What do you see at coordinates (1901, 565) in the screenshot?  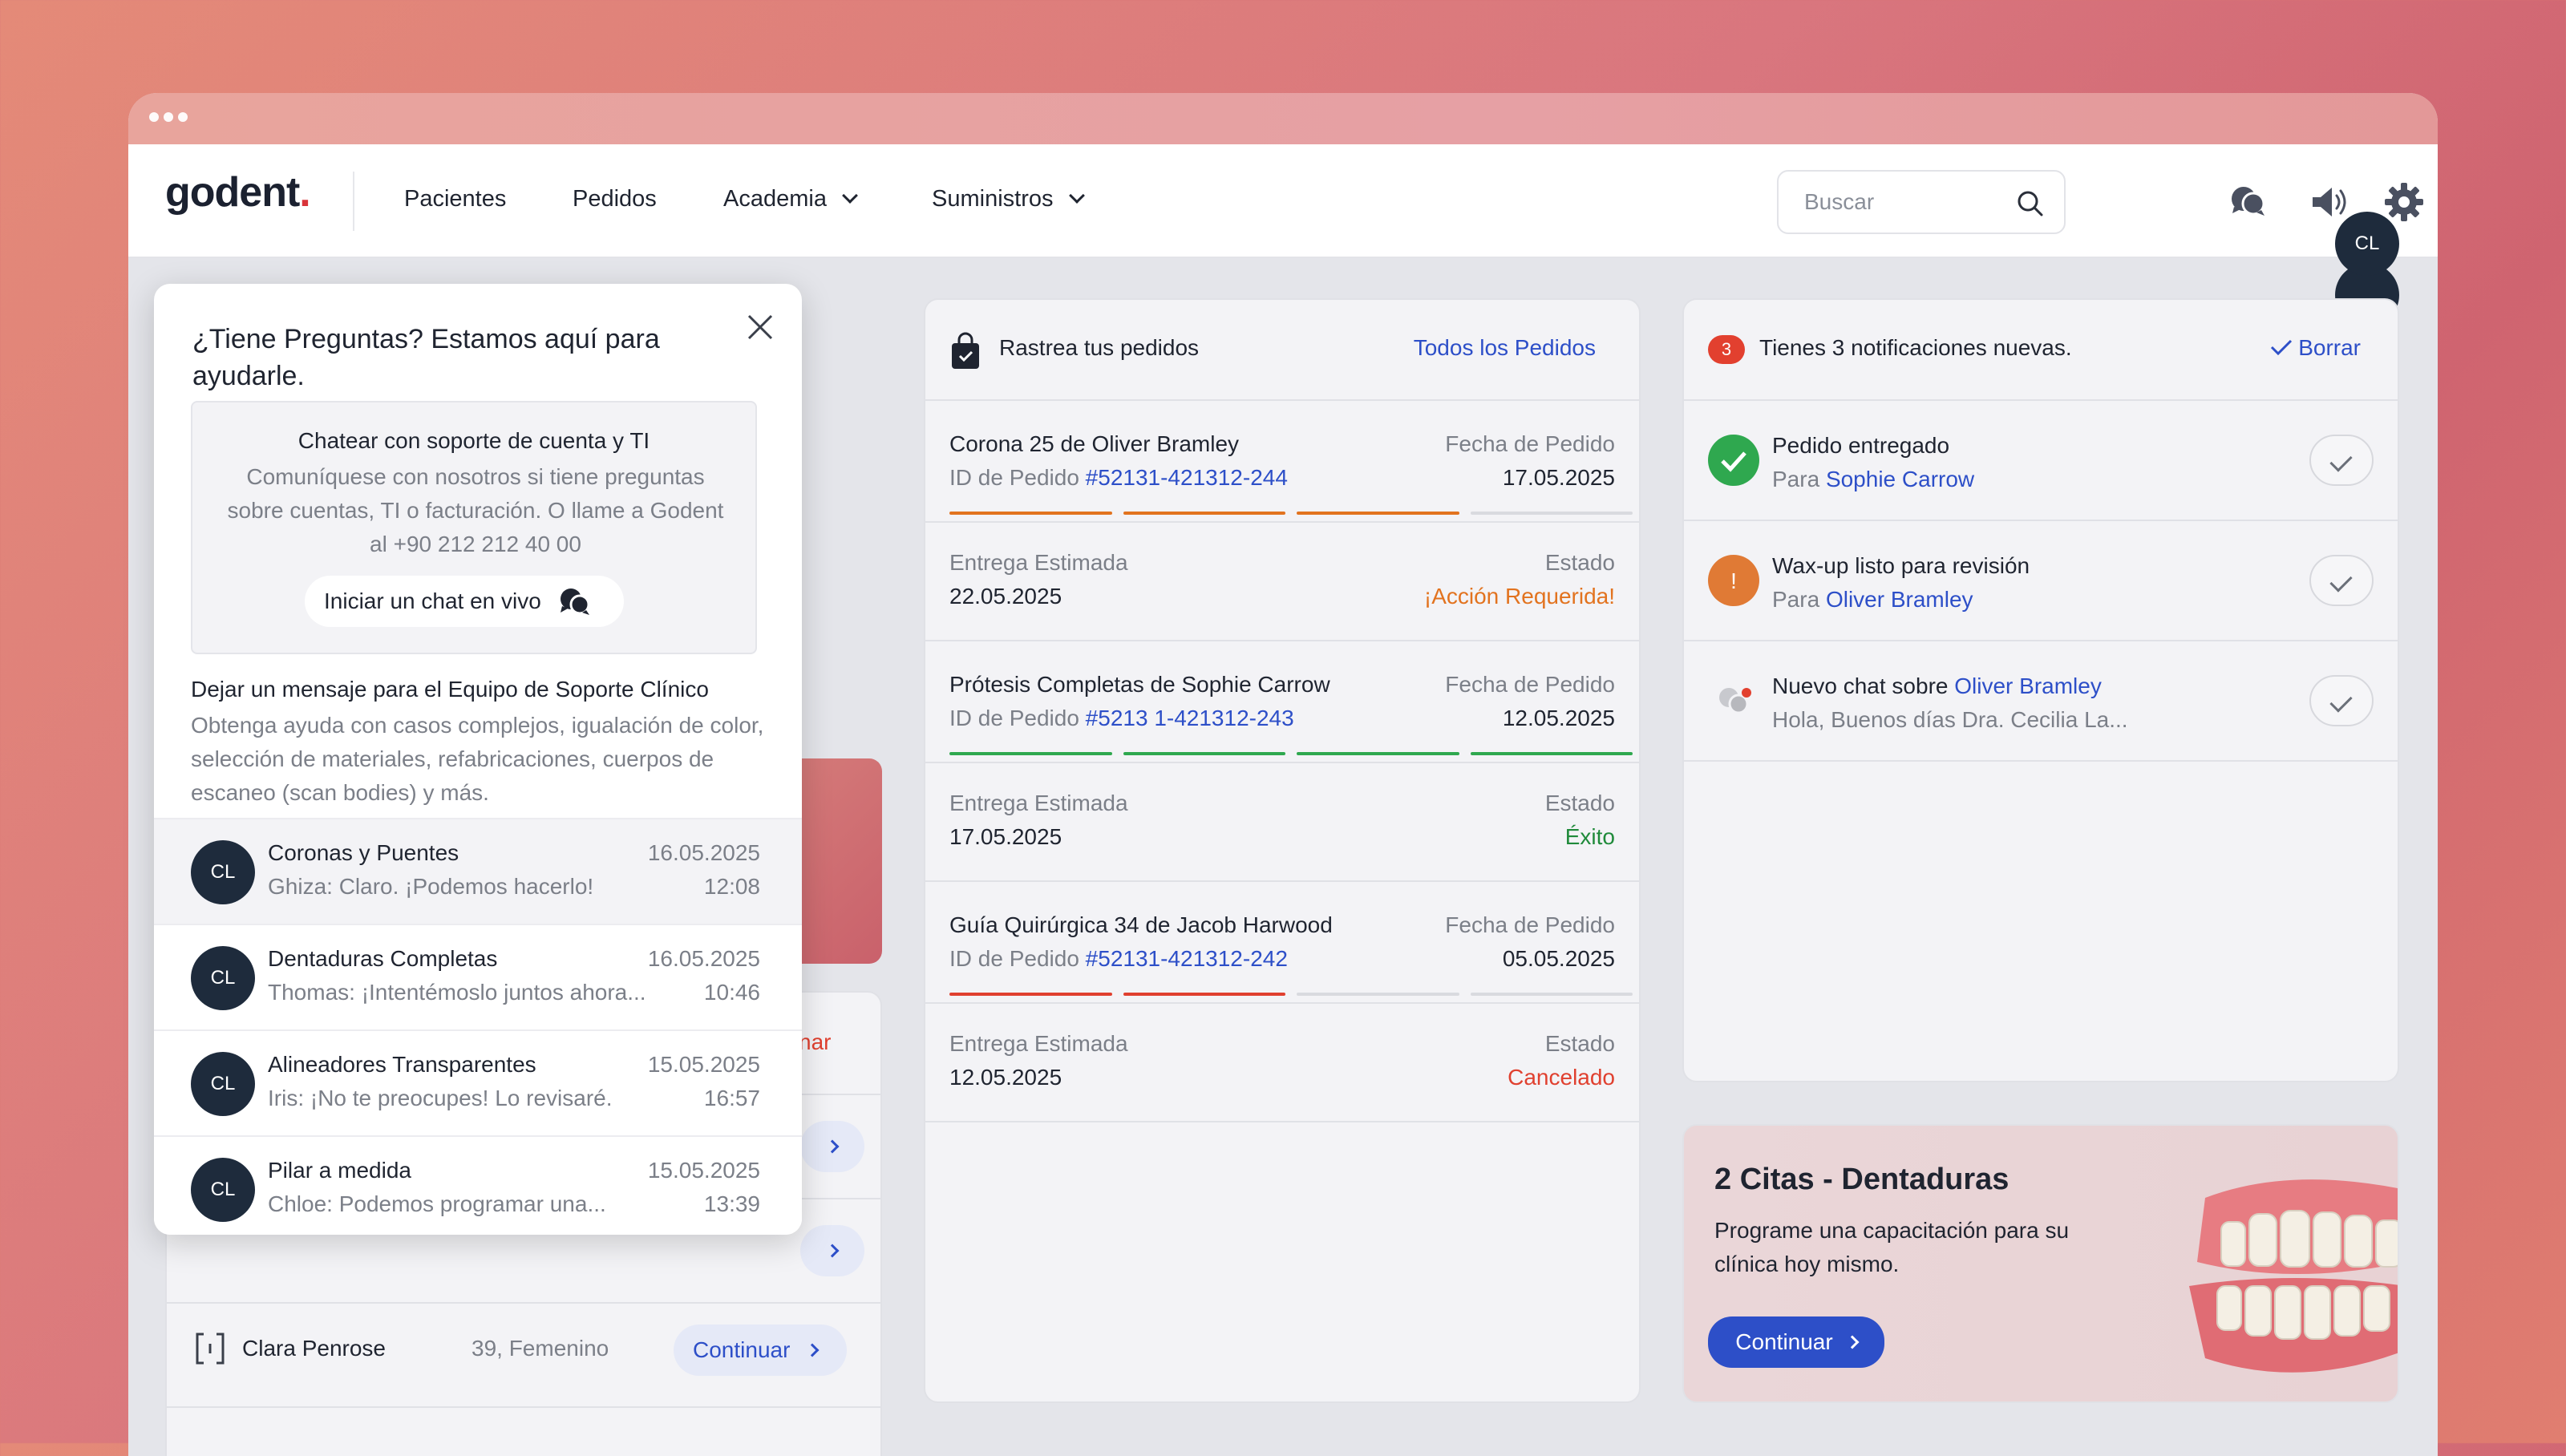 I see `notification-title: Wax-up listo para revisión` at bounding box center [1901, 565].